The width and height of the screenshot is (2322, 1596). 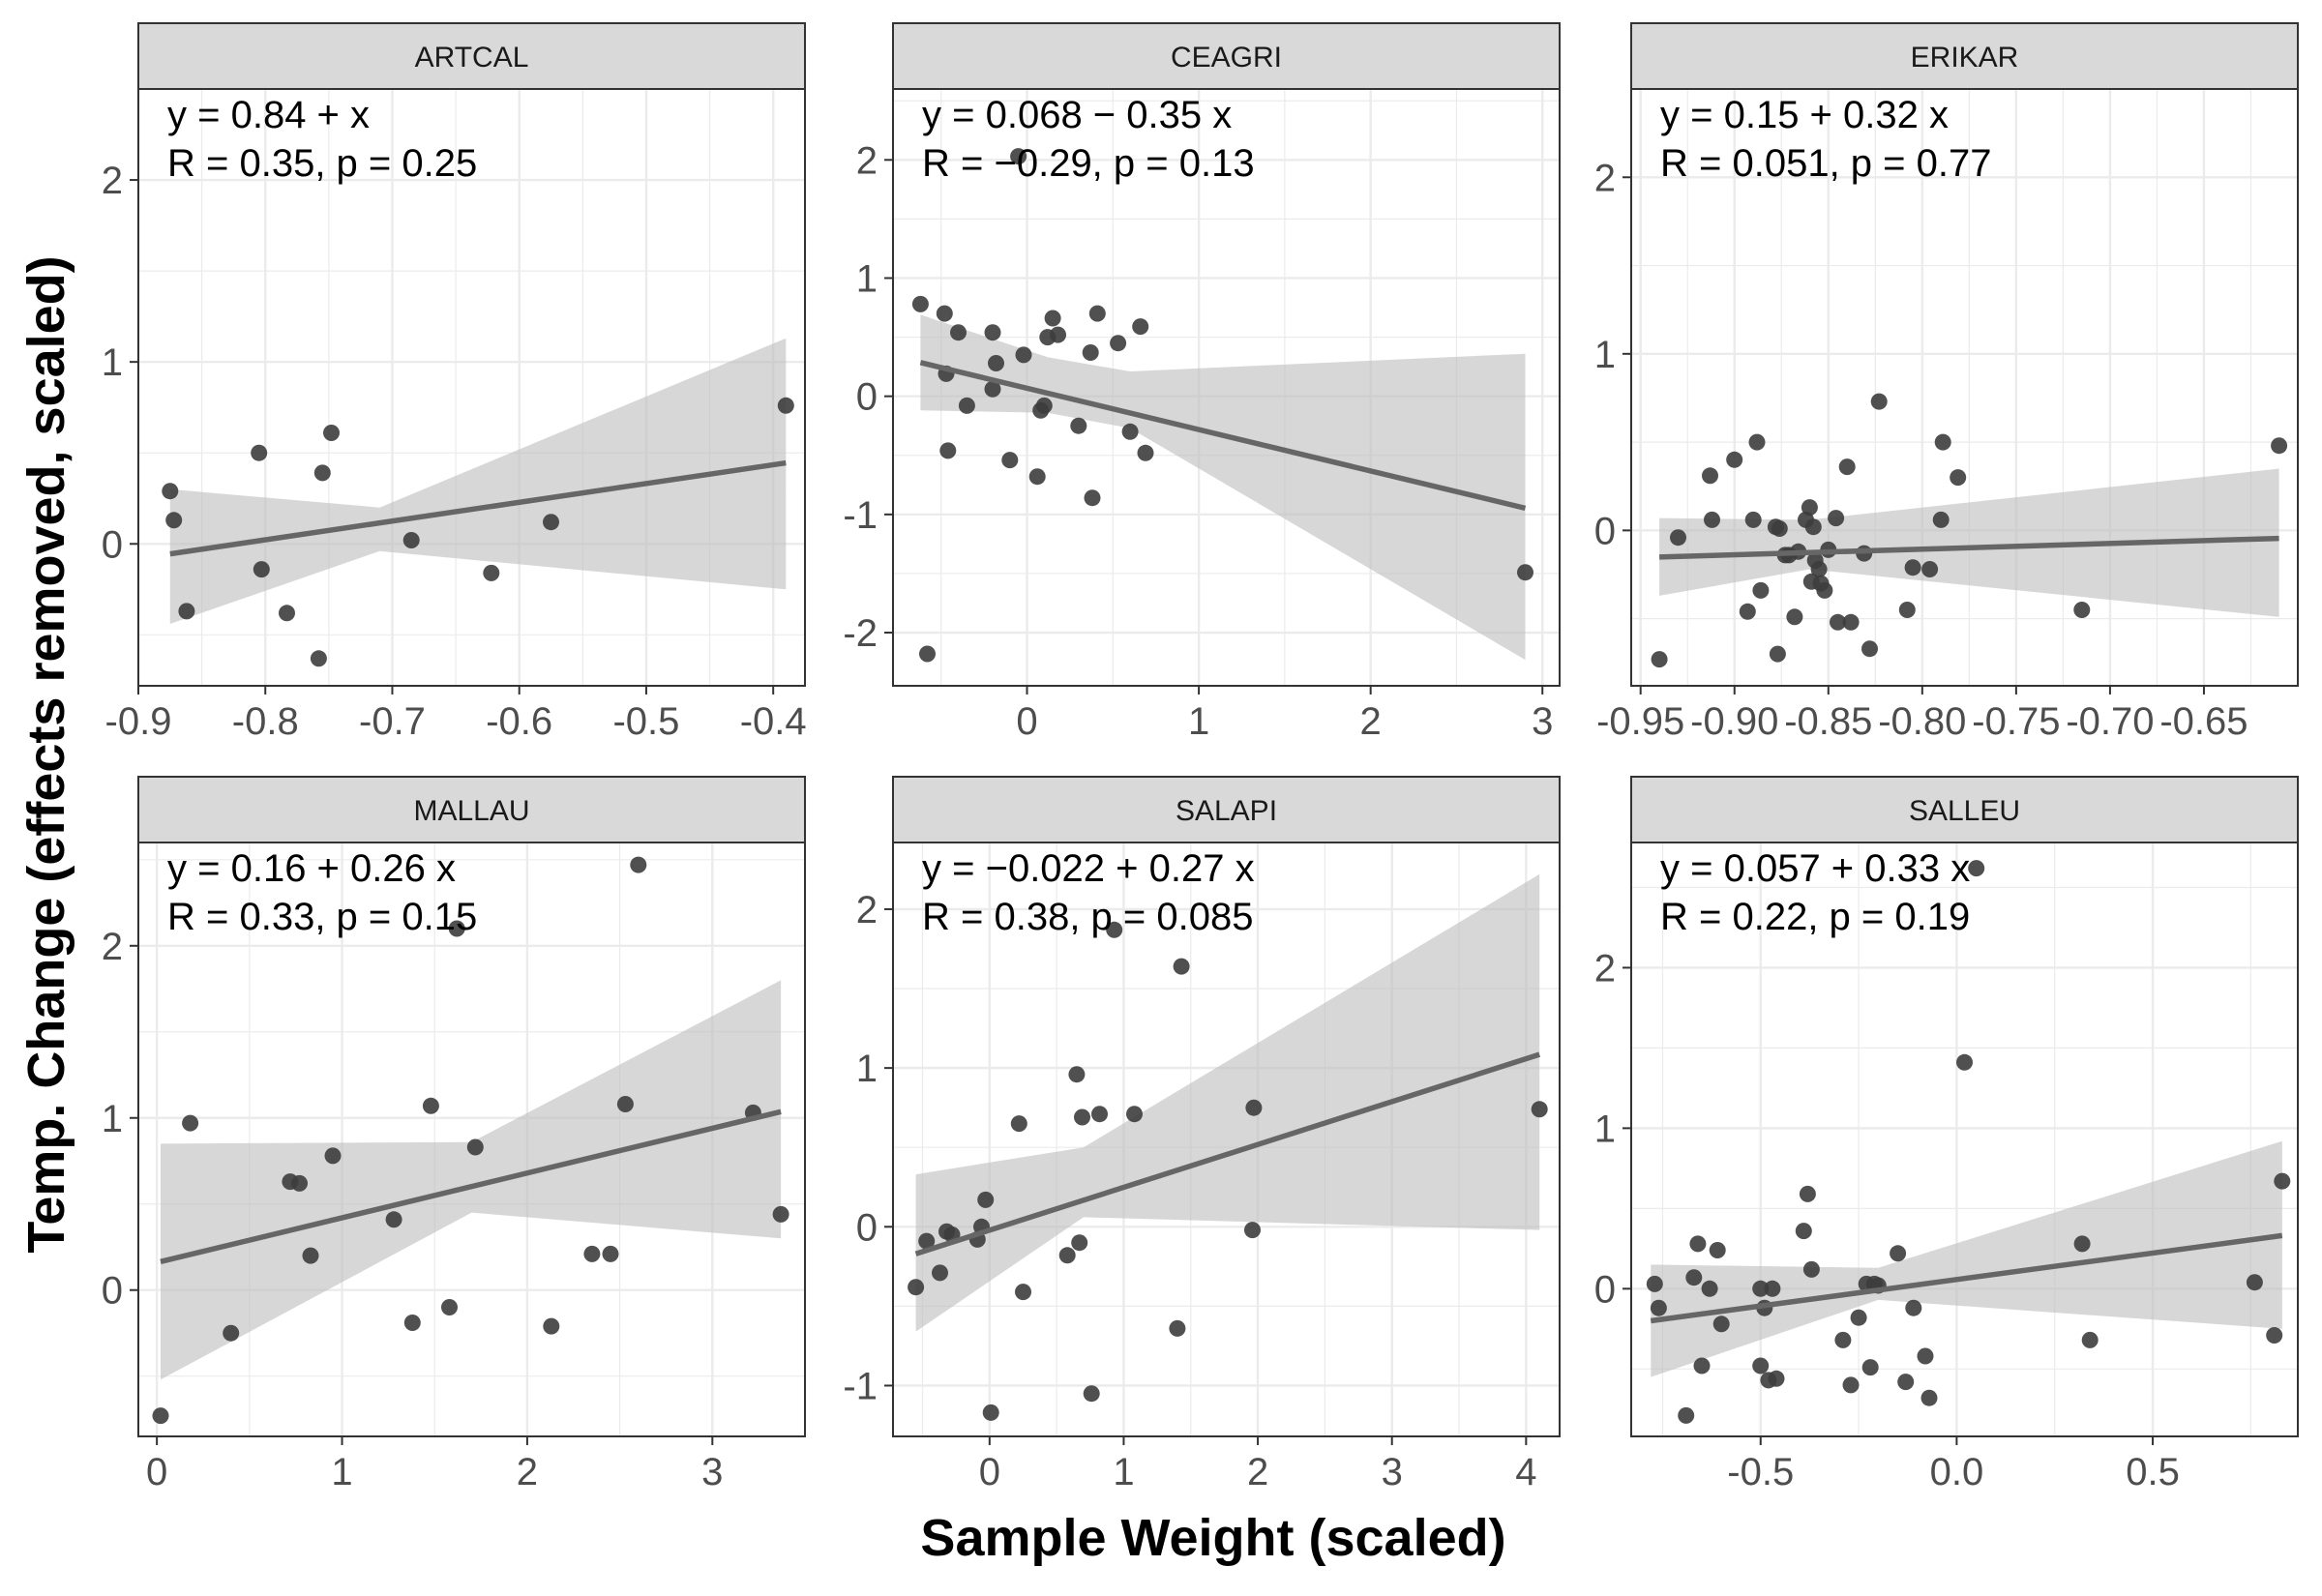 What do you see at coordinates (1828, 721) in the screenshot?
I see `x-tick-label: -0.85` at bounding box center [1828, 721].